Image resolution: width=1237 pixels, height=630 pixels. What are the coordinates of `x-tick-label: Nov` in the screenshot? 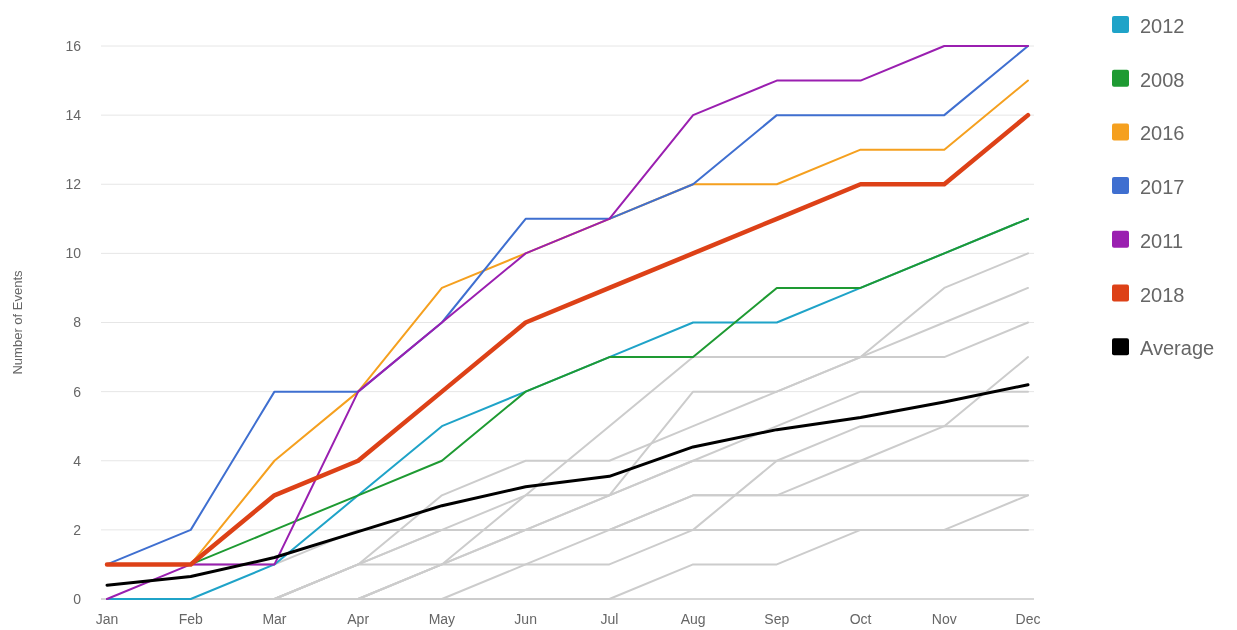 It's located at (944, 619).